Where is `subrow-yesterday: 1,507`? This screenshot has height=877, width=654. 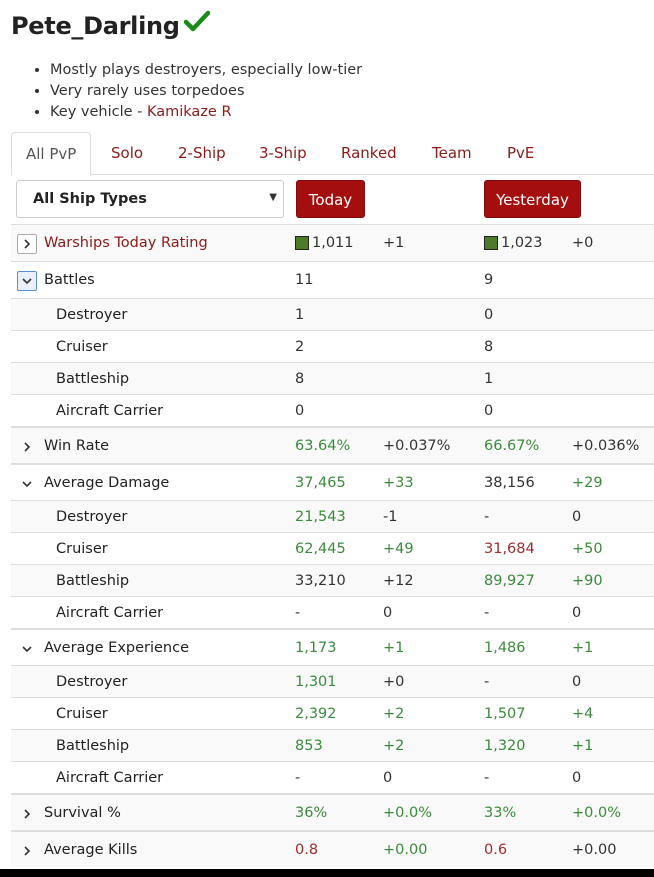 subrow-yesterday: 1,507 is located at coordinates (505, 713).